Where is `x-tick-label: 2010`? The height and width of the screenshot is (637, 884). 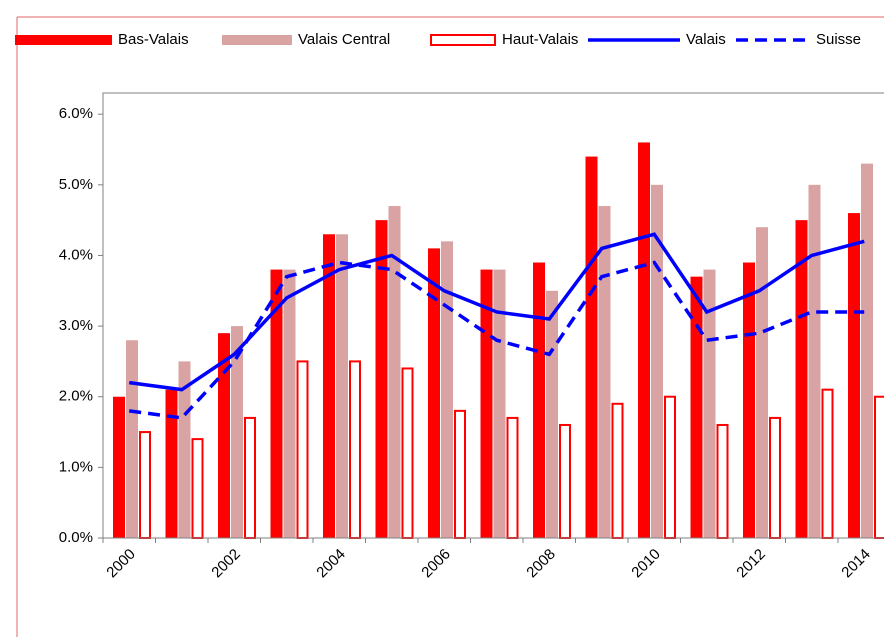
x-tick-label: 2010 is located at coordinates (646, 564).